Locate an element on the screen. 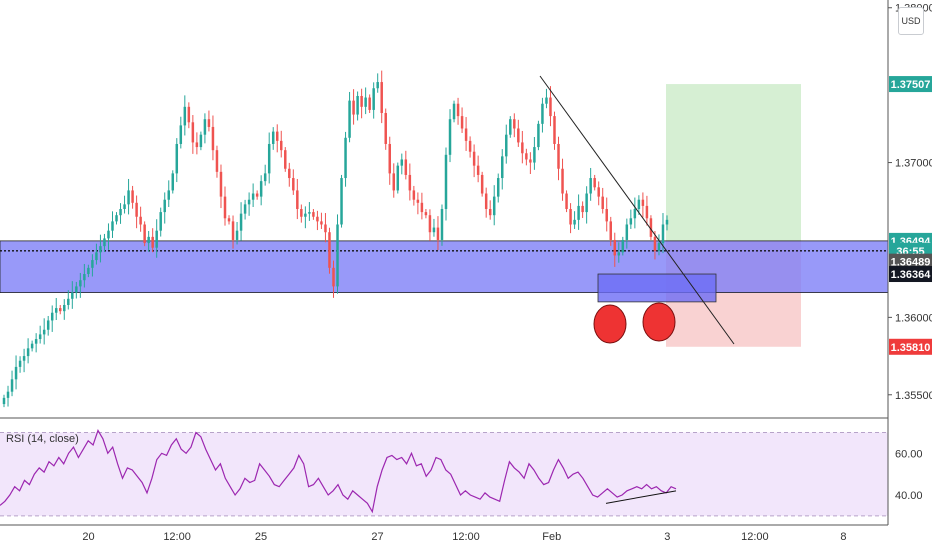 This screenshot has height=550, width=932. time-tick-label: 27 is located at coordinates (377, 537).